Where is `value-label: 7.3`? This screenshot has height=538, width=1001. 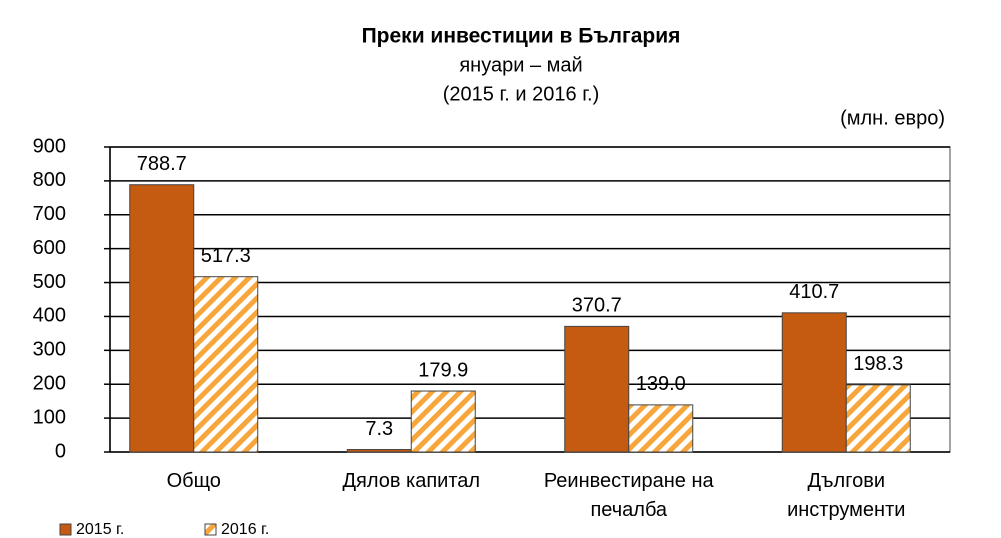 value-label: 7.3 is located at coordinates (379, 429).